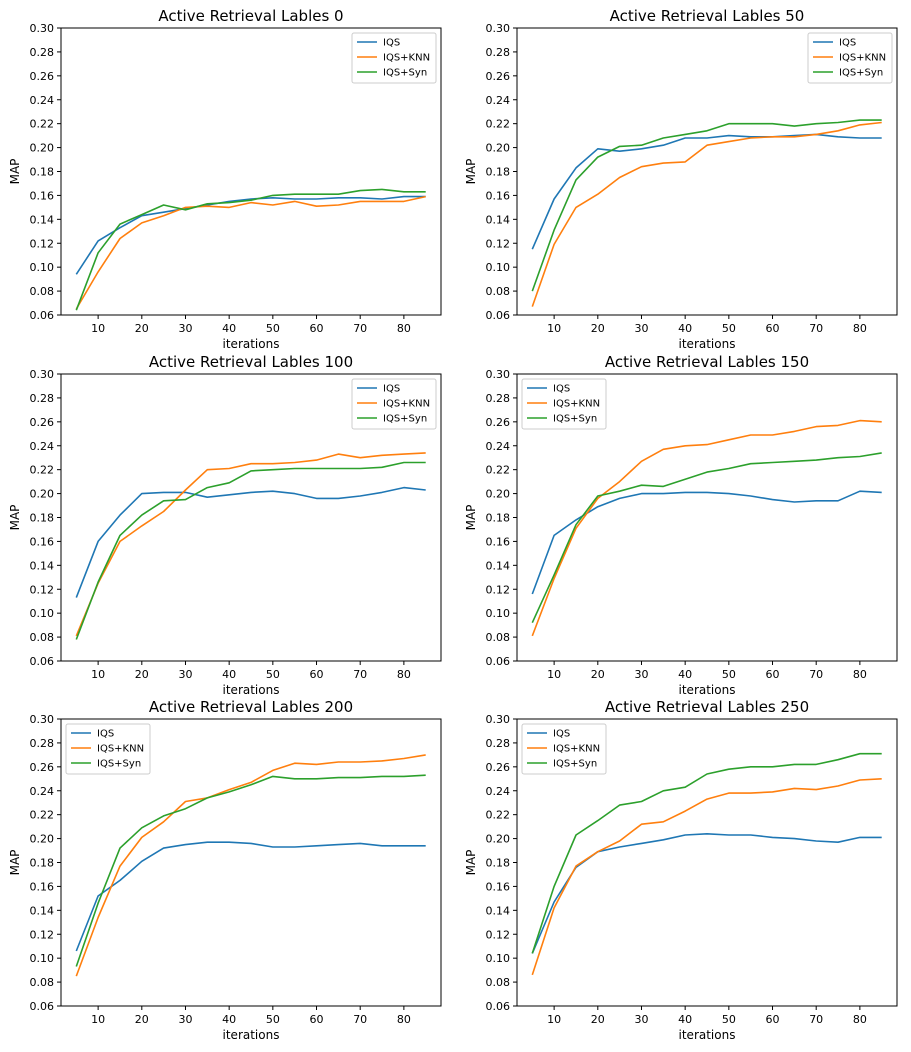 Image resolution: width=911 pixels, height=1052 pixels. I want to click on x-tick-label: 20, so click(142, 1019).